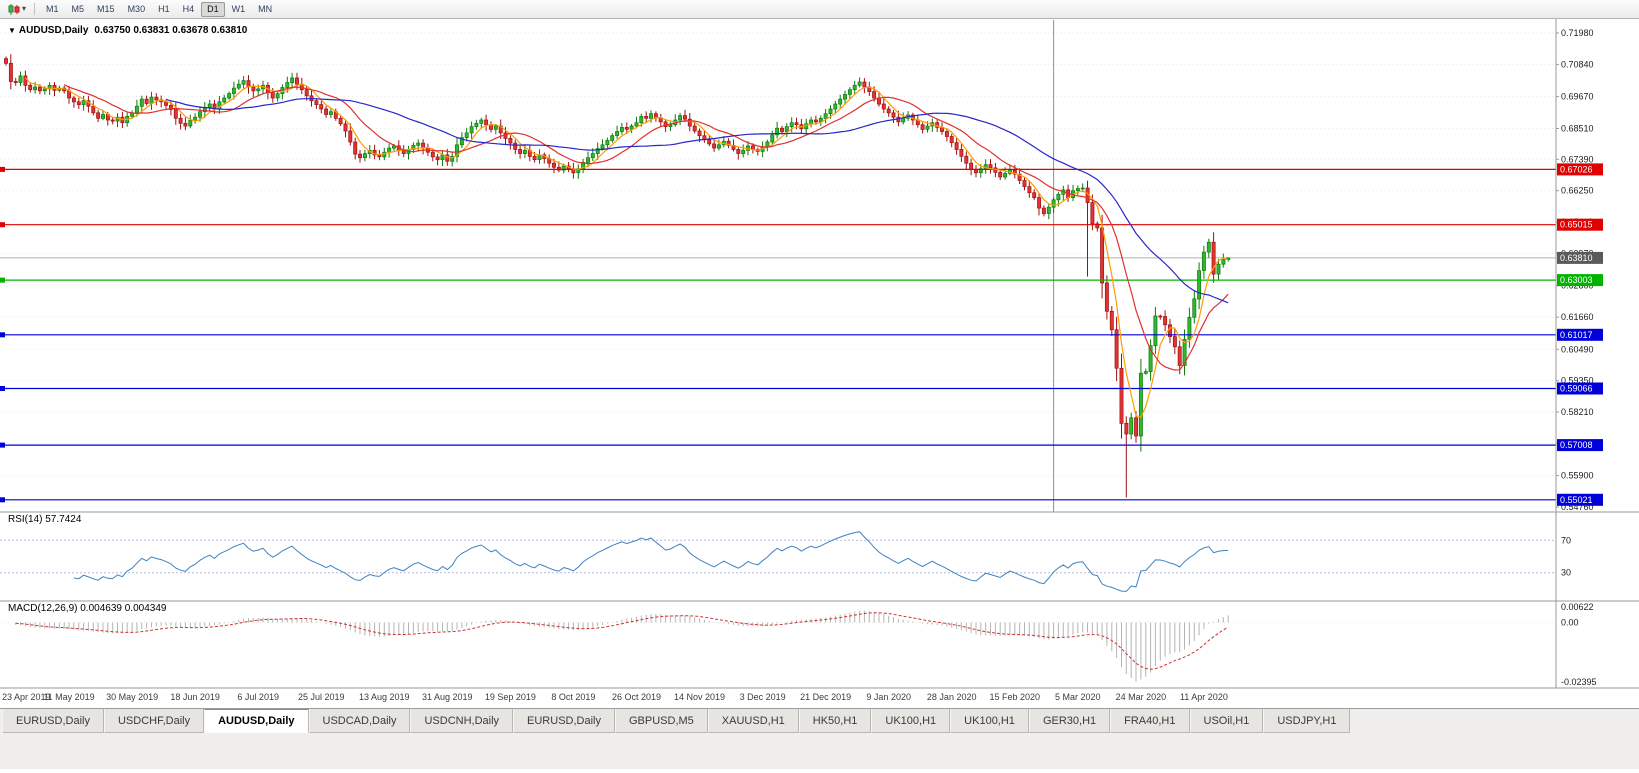 The image size is (1639, 773). What do you see at coordinates (1577, 159) in the screenshot?
I see `svg-text: 0.67390` at bounding box center [1577, 159].